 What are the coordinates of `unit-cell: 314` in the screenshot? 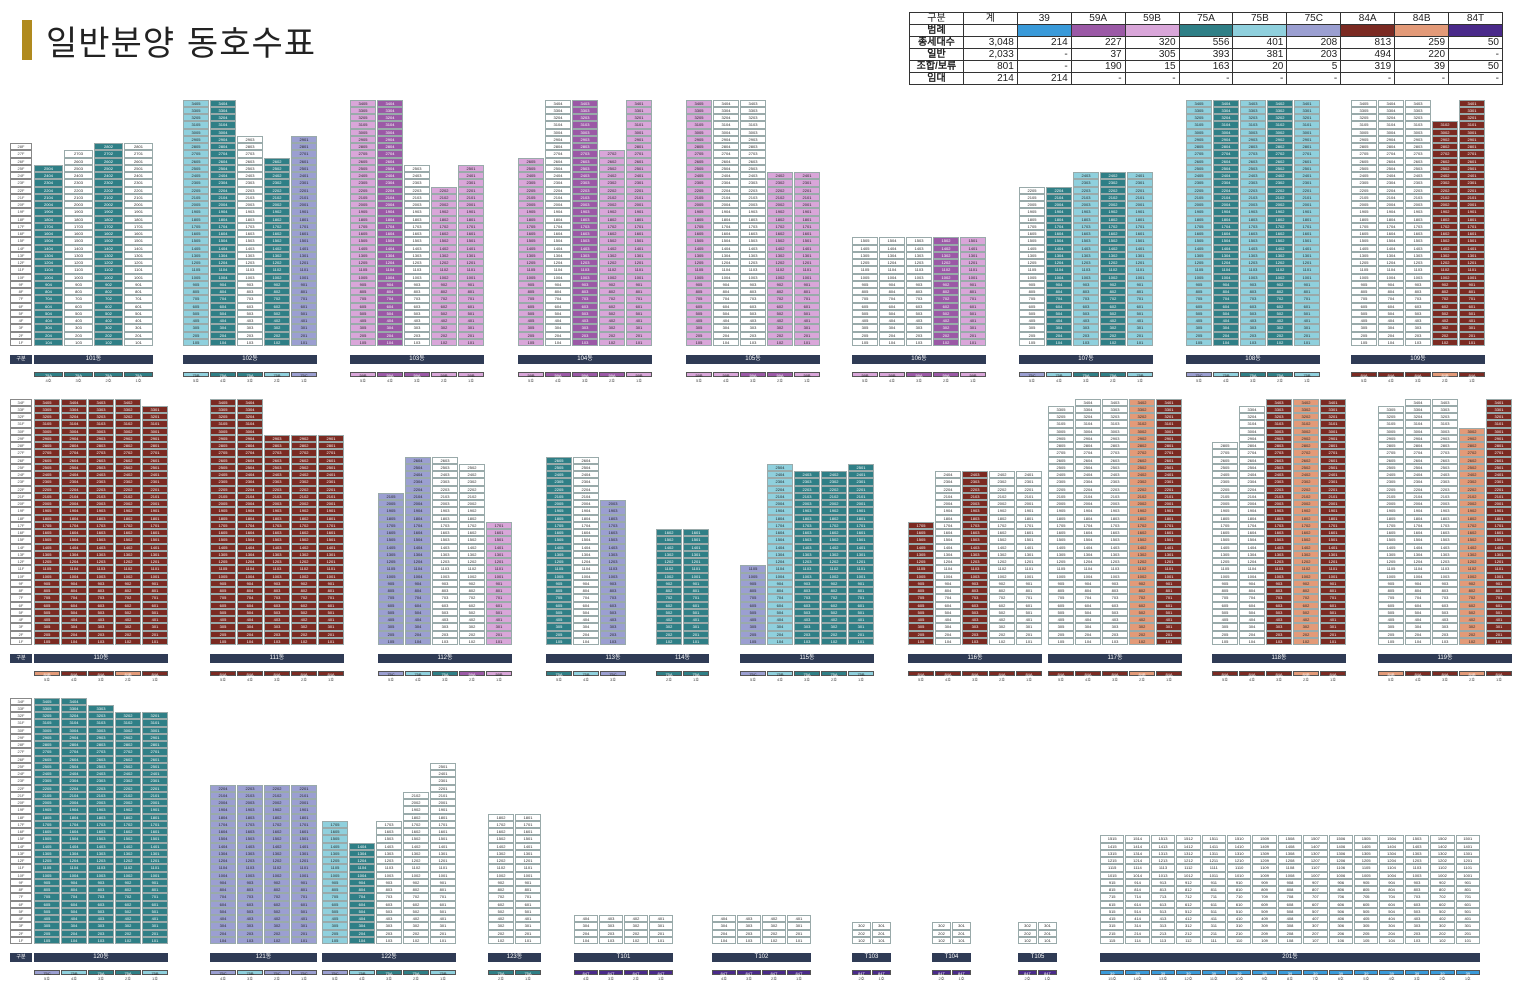 It's located at (1137, 926).